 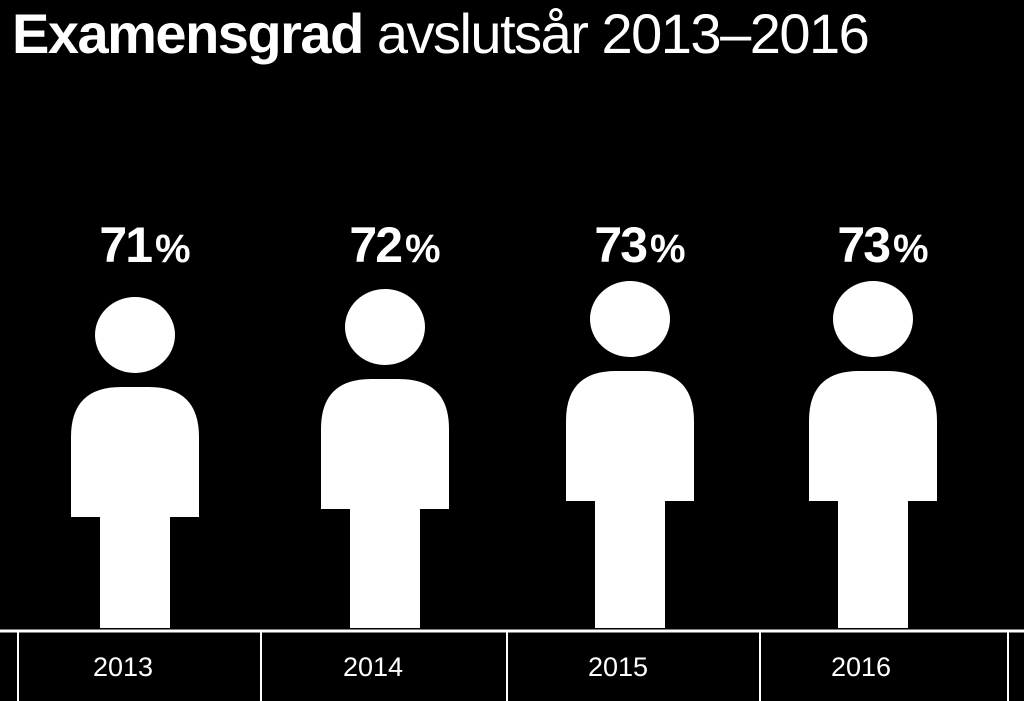 I want to click on figure-body-2016, so click(x=873, y=499).